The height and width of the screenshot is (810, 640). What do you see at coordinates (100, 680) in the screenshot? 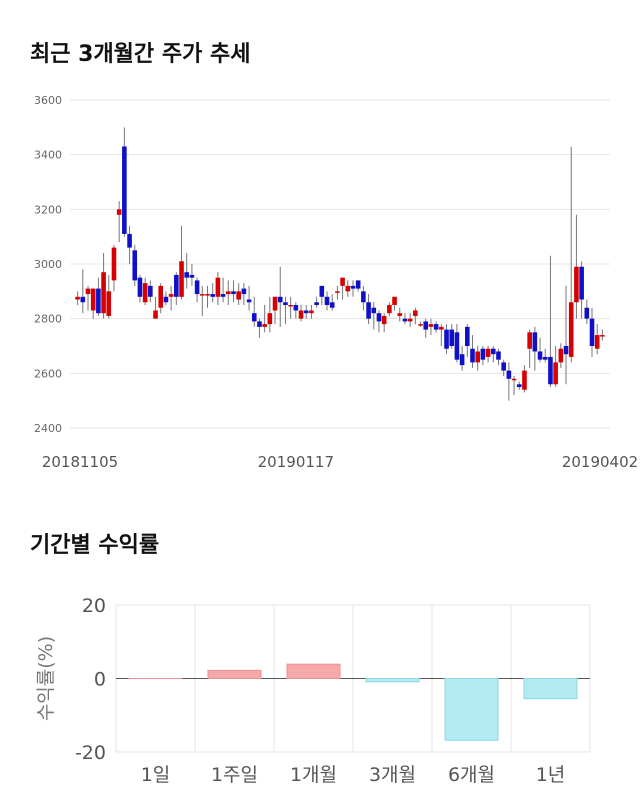
I see `return-y-tick-label: 0` at bounding box center [100, 680].